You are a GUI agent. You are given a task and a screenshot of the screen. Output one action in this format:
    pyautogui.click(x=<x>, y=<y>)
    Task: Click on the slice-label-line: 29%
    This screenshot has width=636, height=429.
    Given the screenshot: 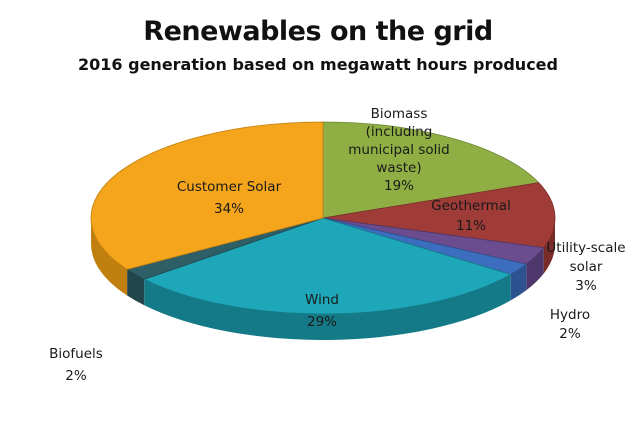 What is the action you would take?
    pyautogui.click(x=322, y=322)
    